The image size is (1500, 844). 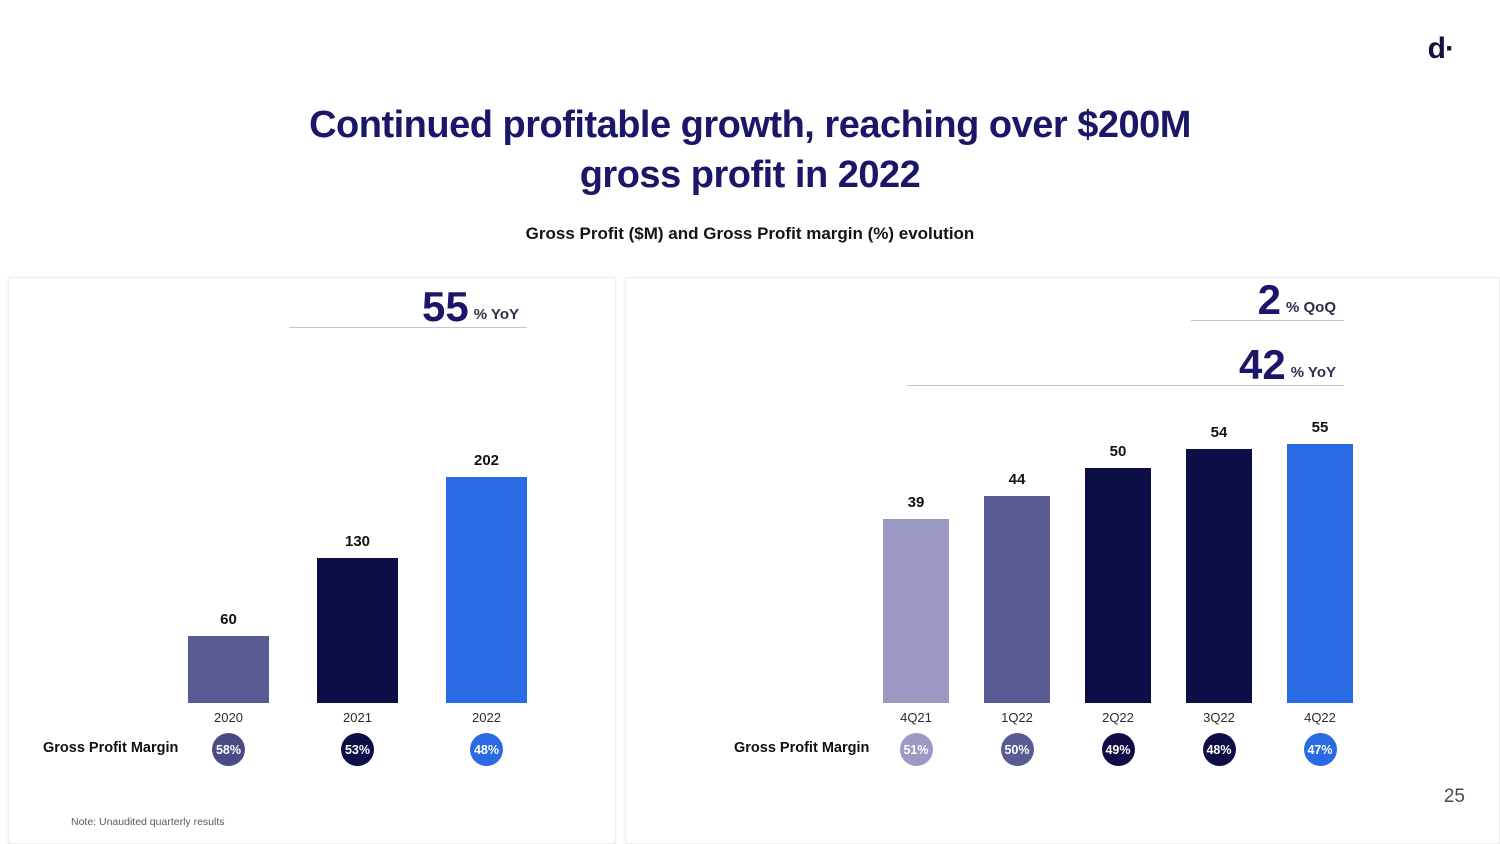 I want to click on margin-badge-cell-3Q22: 48%, so click(x=1219, y=749).